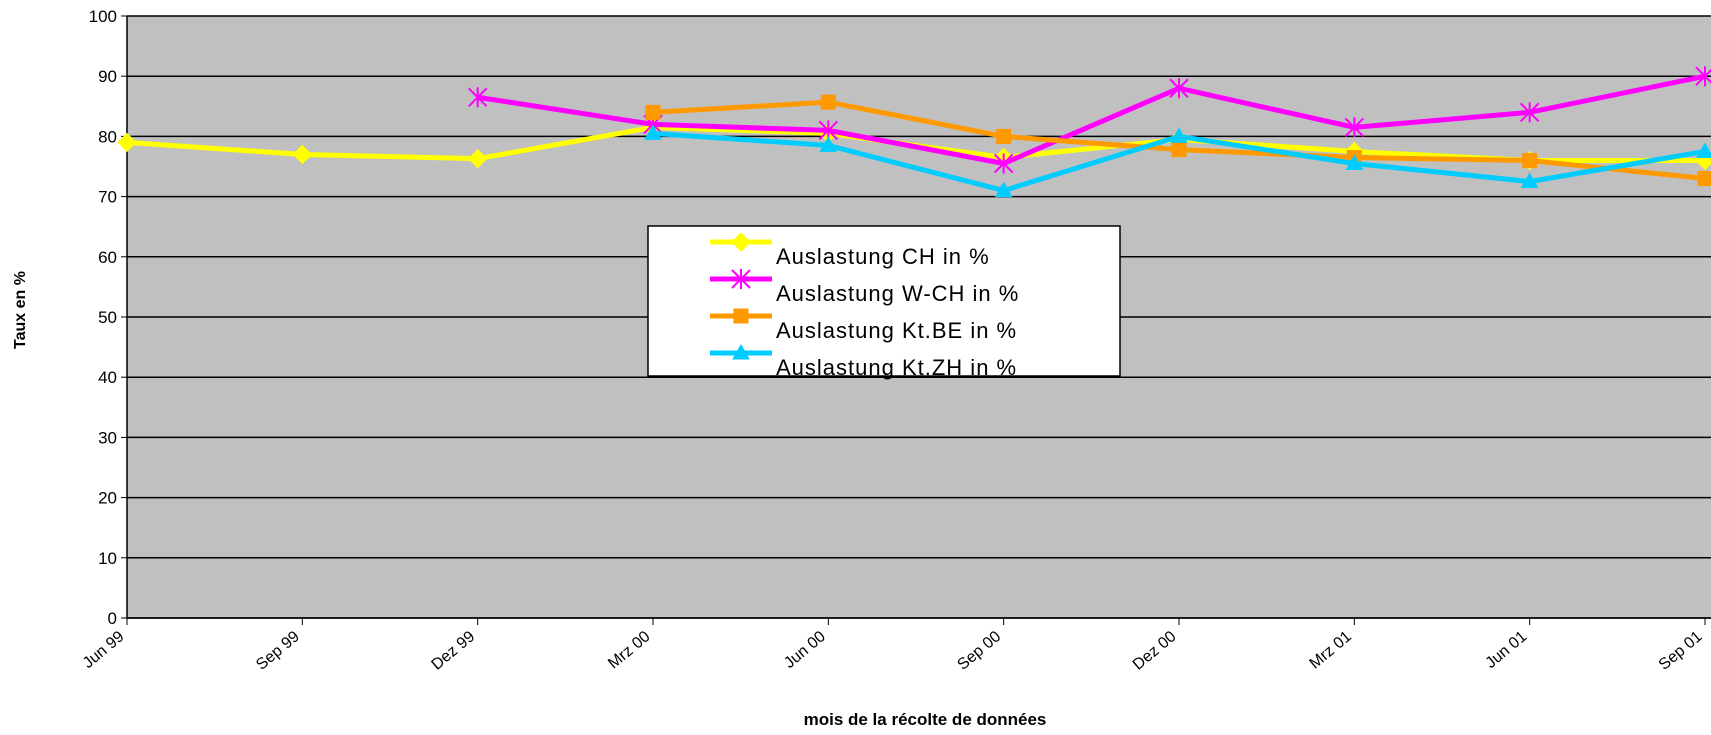  I want to click on x-tick-label: Mrz 00, so click(629, 650).